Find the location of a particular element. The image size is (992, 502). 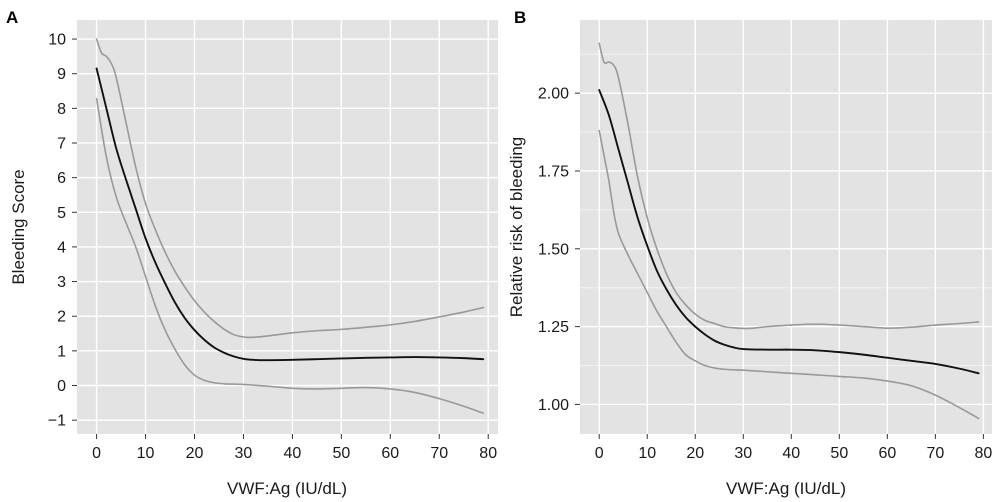

panel-a-x-axis-label: VWF:Ag (IU/dL) is located at coordinates (287, 488).